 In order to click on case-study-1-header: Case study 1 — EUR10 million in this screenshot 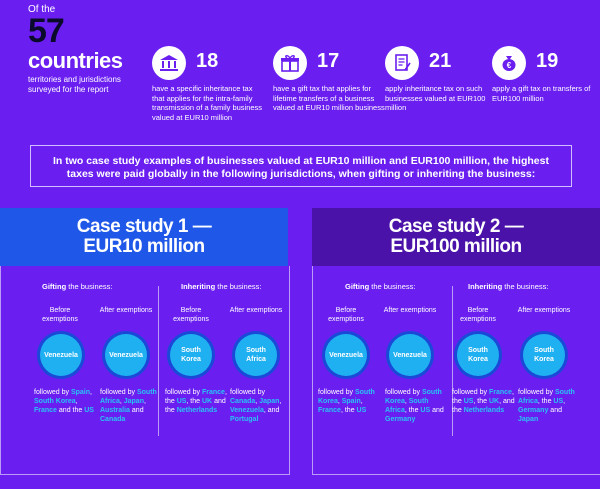, I will do `click(144, 237)`.